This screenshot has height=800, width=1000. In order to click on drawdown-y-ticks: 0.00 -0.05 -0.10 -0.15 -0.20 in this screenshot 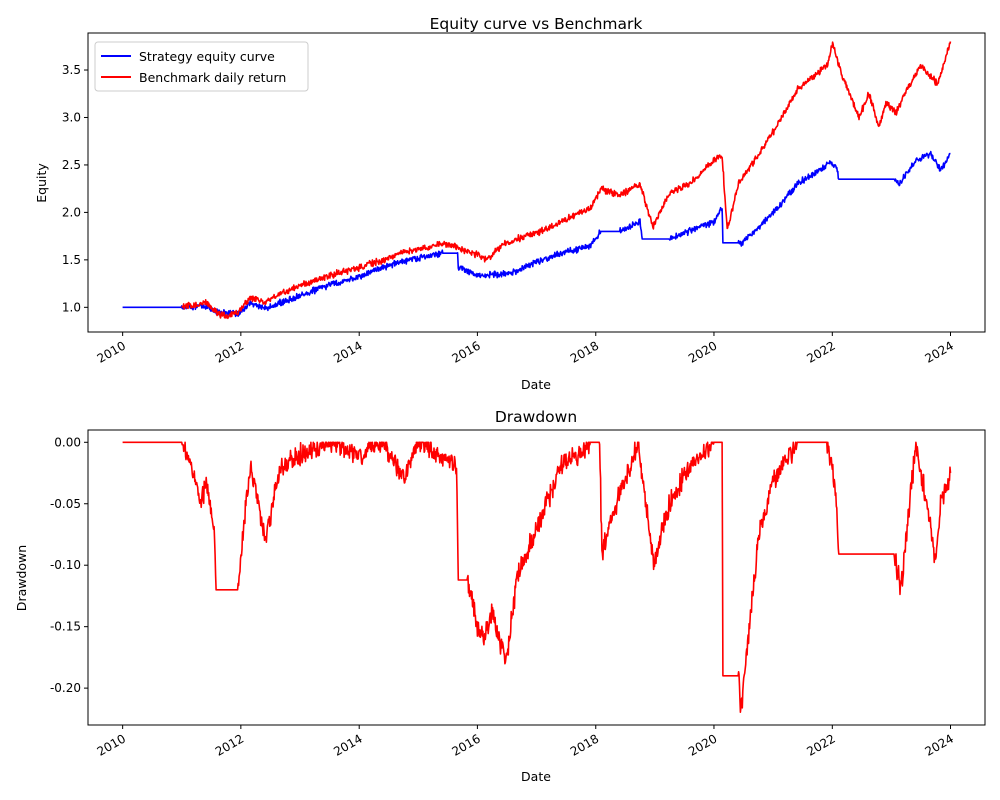, I will do `click(69, 565)`.